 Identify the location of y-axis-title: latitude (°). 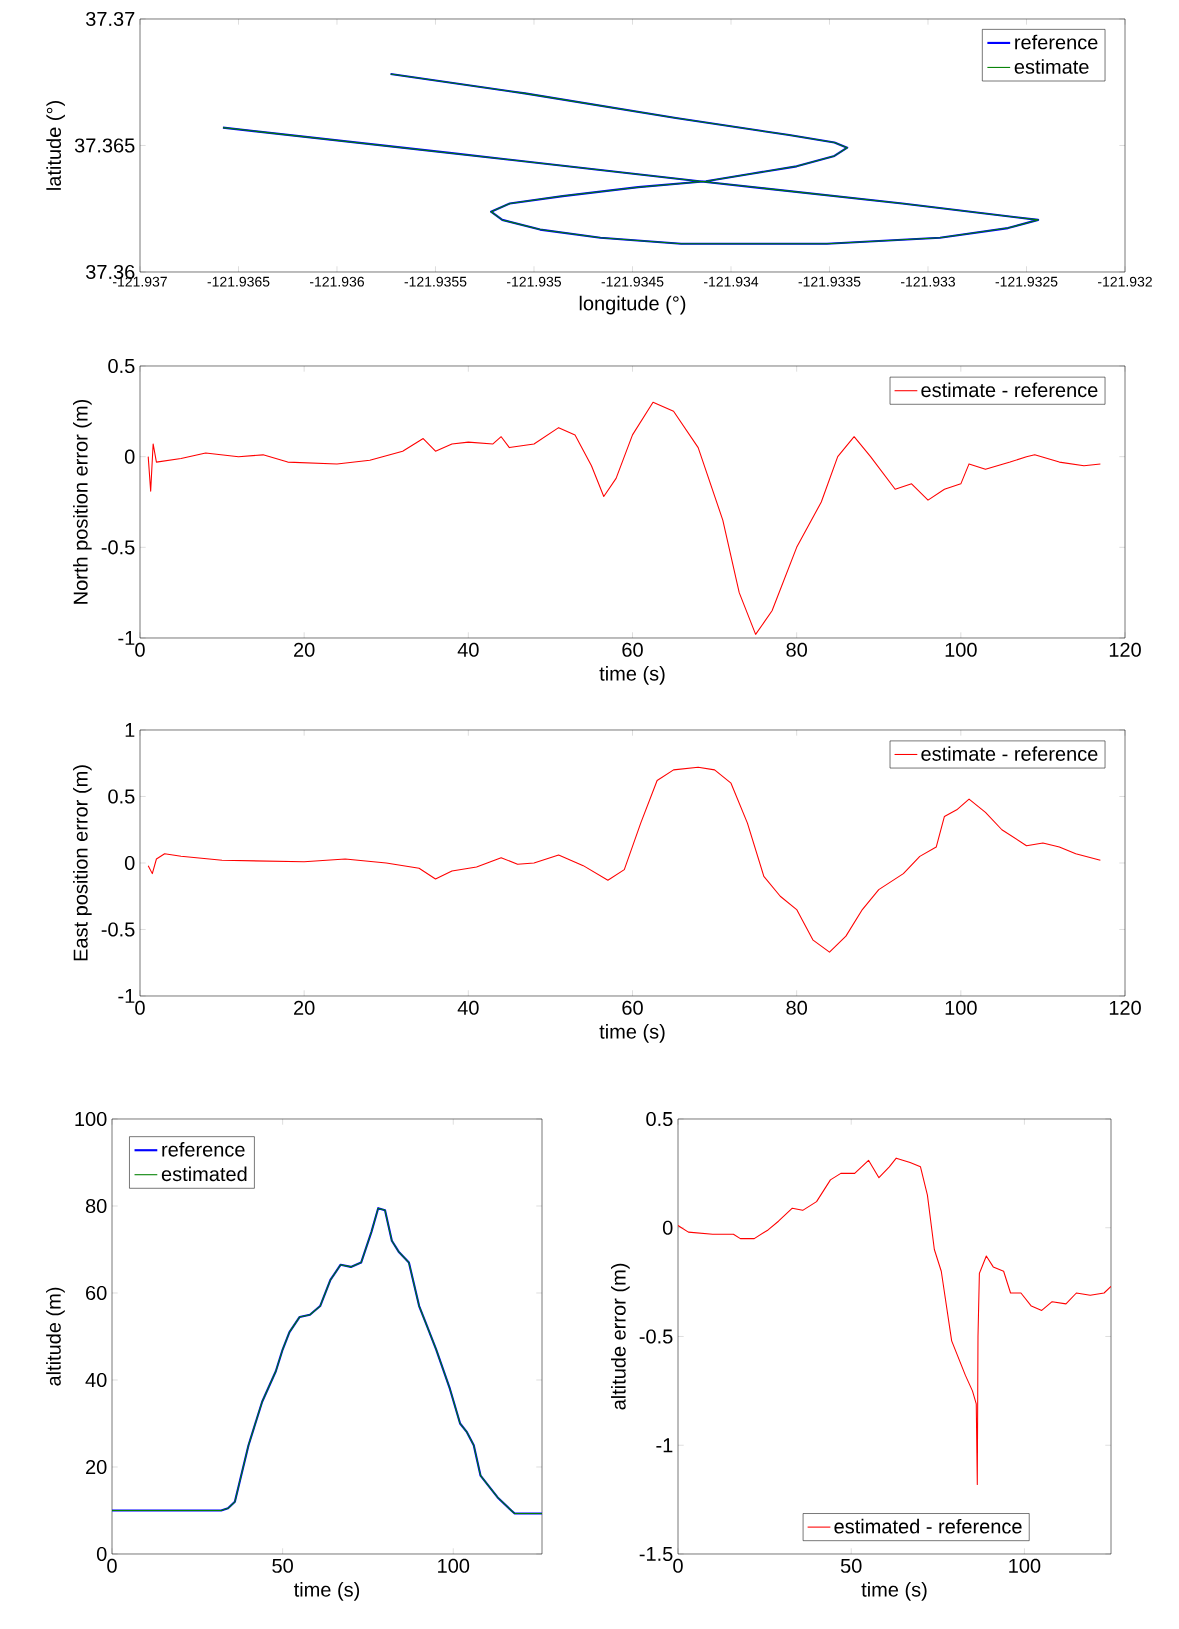
(55, 145).